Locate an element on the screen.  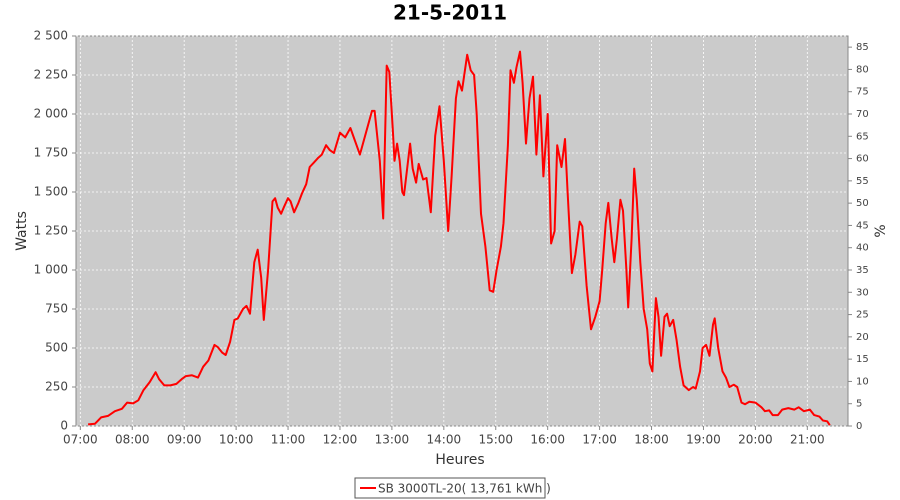
x-tick-label: 20:00 is located at coordinates (755, 440).